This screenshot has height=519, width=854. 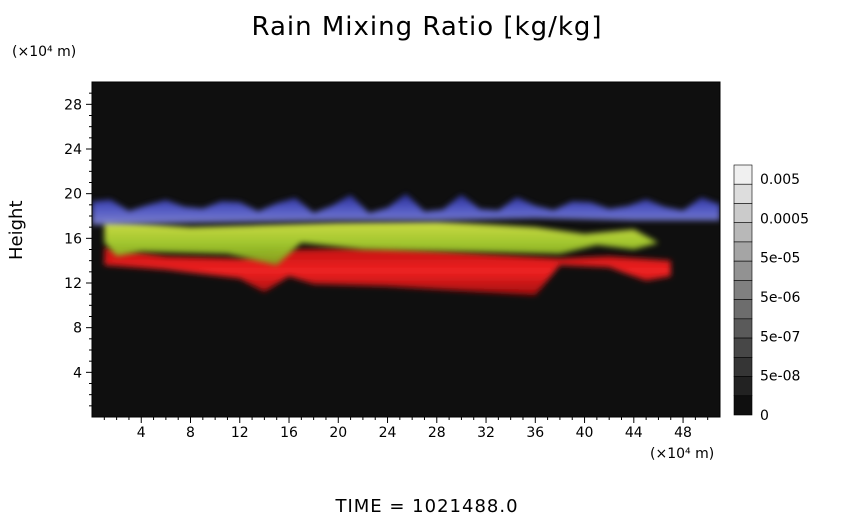 I want to click on y-tick-label: 20, so click(x=73, y=195).